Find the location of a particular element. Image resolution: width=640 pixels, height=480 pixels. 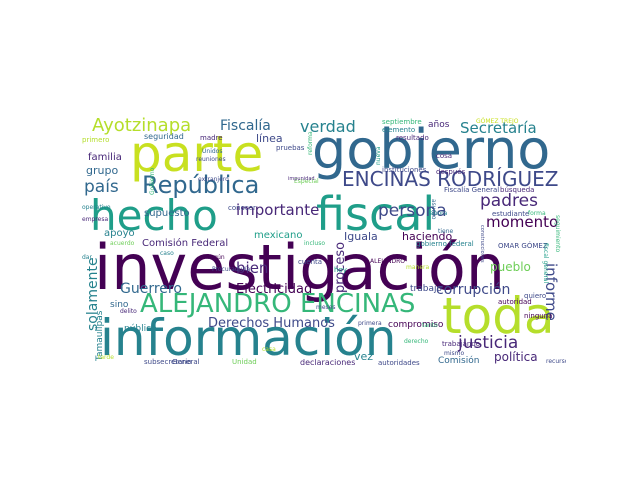

word: país is located at coordinates (101, 187).